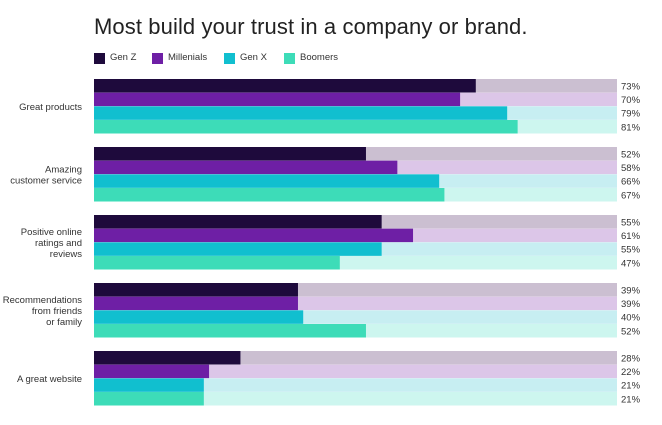  I want to click on data-label: 58%, so click(631, 168).